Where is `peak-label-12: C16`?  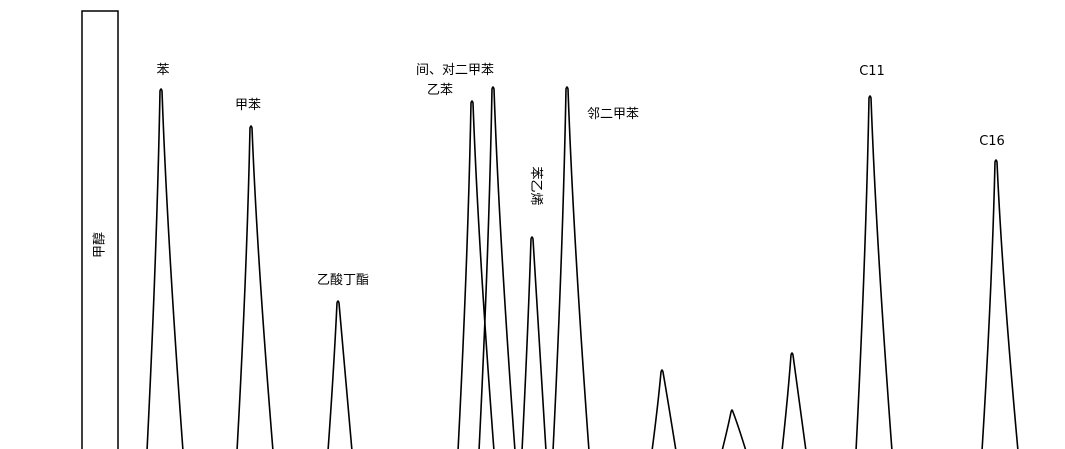 peak-label-12: C16 is located at coordinates (992, 141).